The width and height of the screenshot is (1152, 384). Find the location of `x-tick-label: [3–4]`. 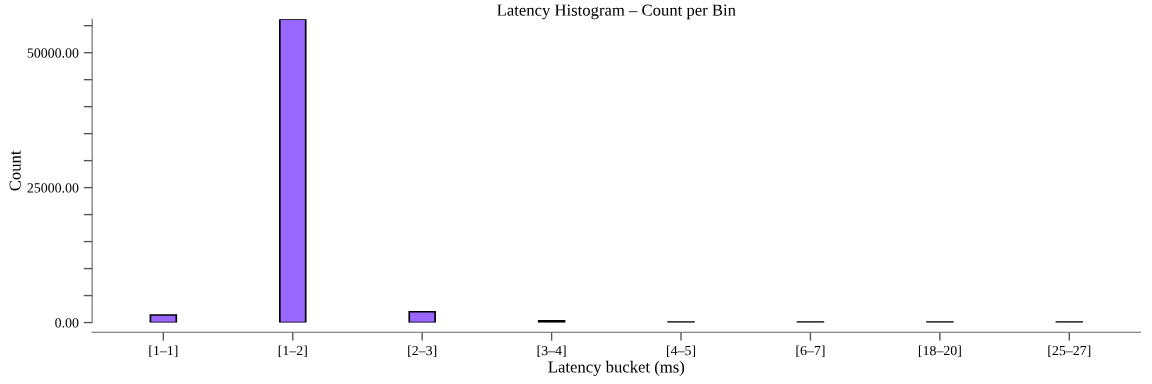

x-tick-label: [3–4] is located at coordinates (551, 351).